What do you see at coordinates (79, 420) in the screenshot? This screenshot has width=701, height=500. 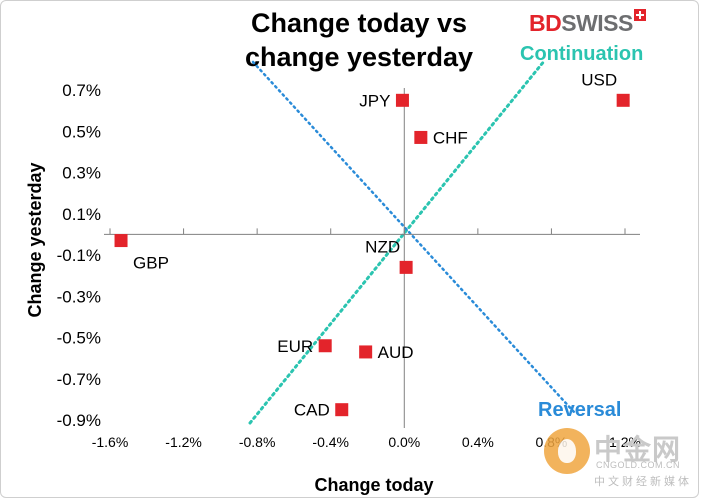 I see `y-tick-label: -0.9%` at bounding box center [79, 420].